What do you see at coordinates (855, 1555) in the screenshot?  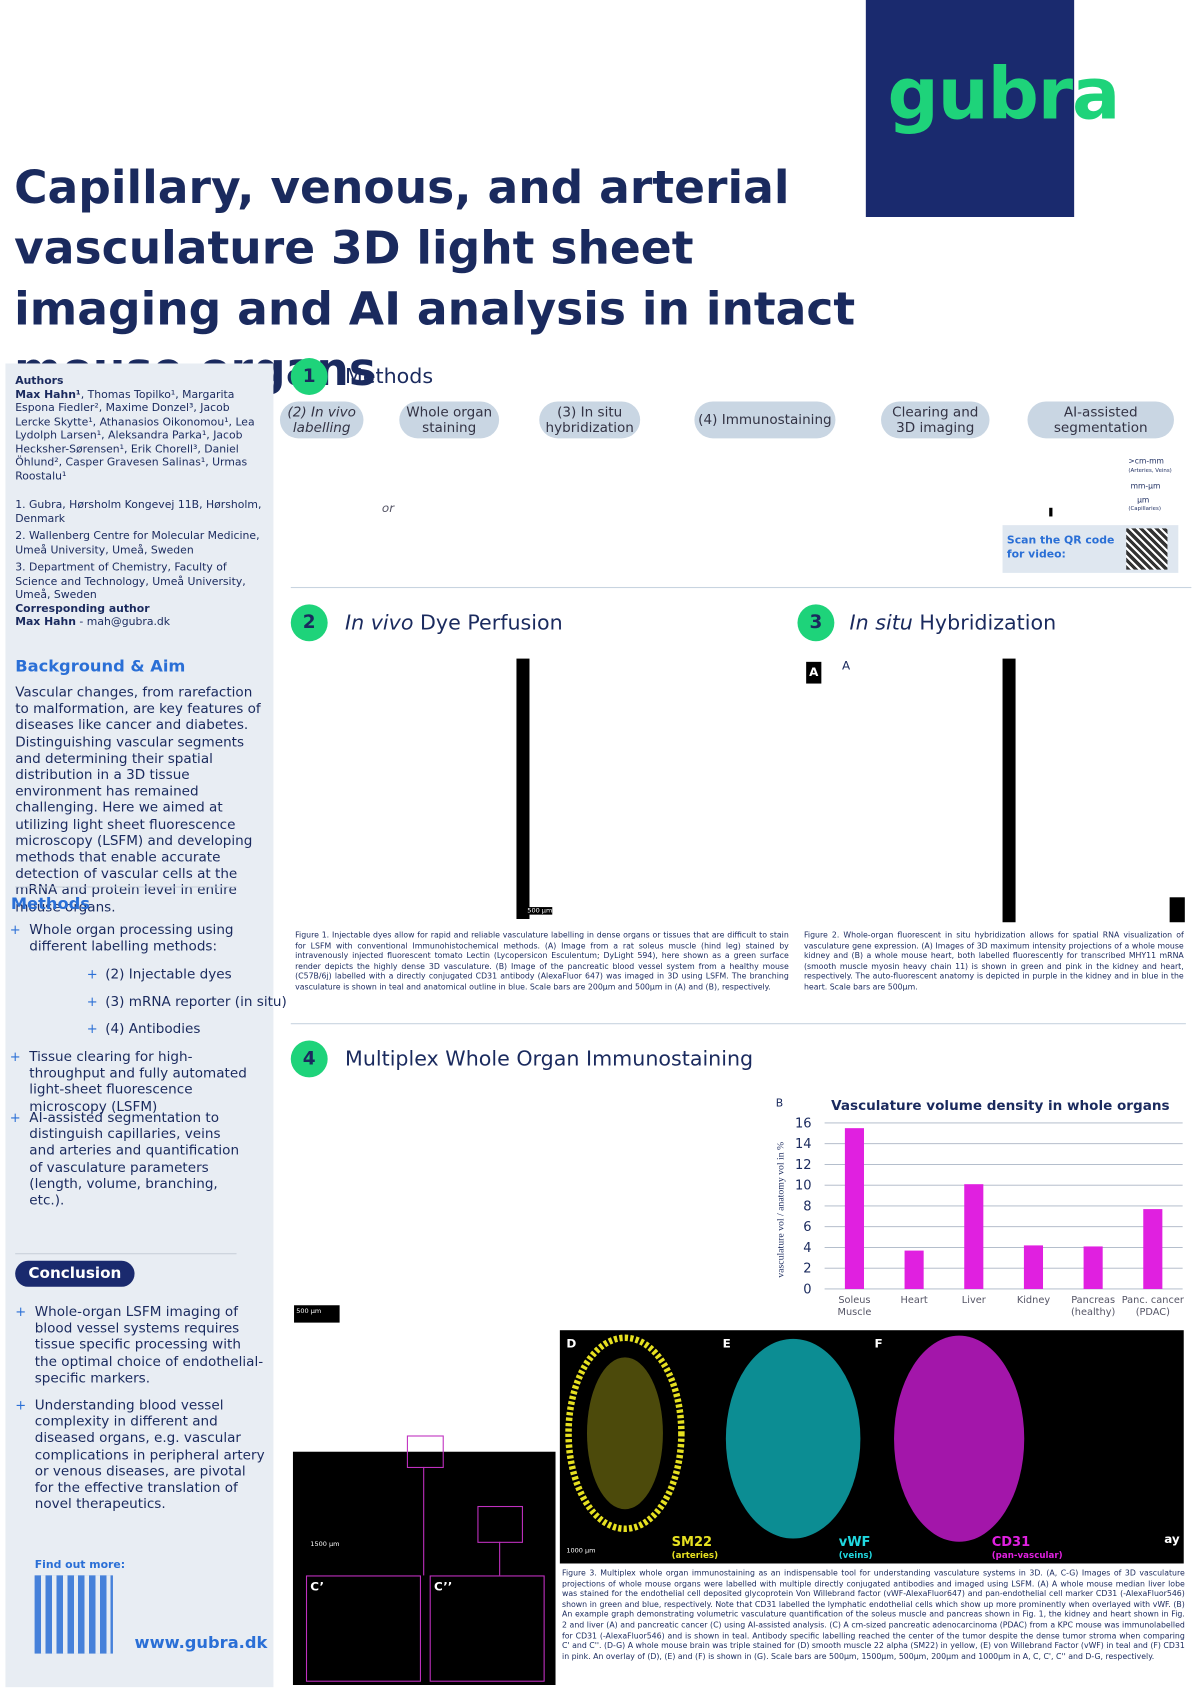 I see `marker-sub: (veins)` at bounding box center [855, 1555].